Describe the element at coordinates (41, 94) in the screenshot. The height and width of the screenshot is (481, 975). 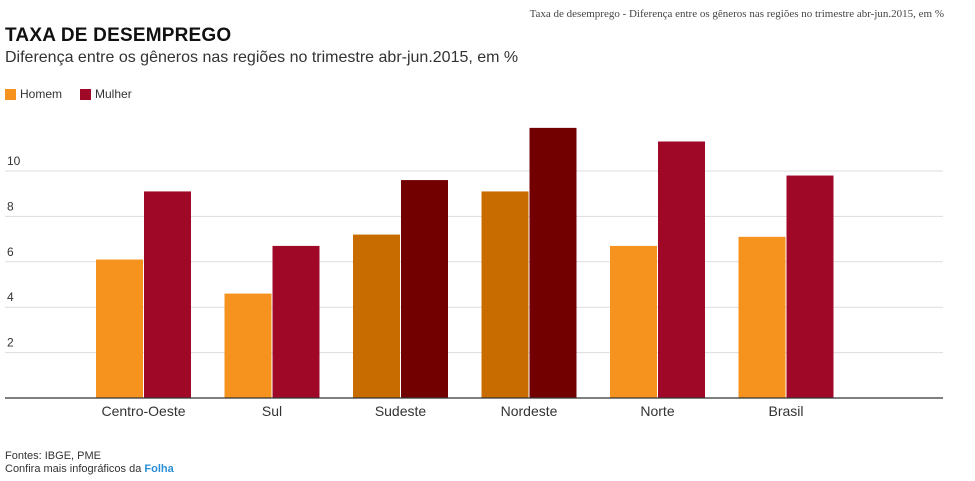
I see `legend-label-homem: Homem` at that location.